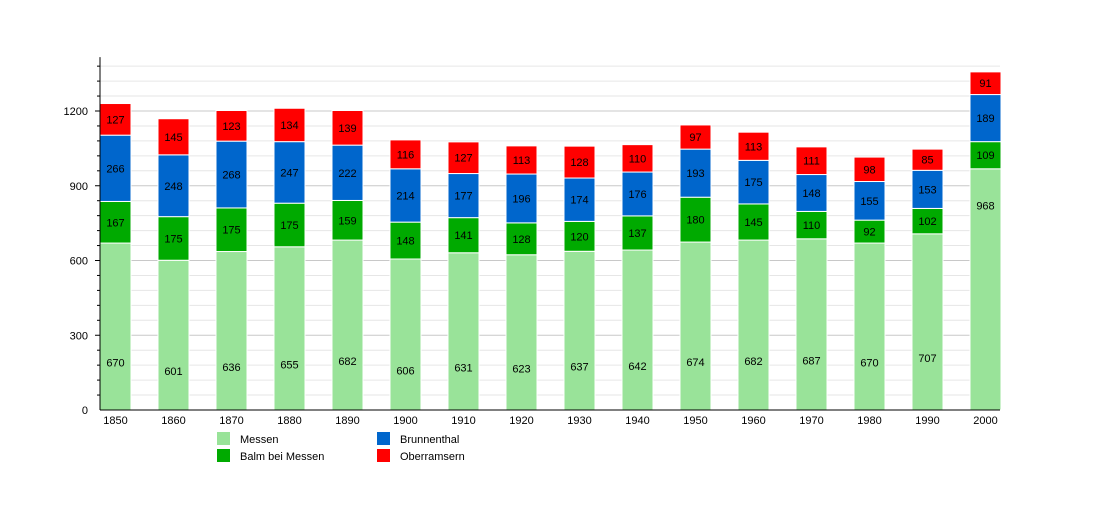 Image resolution: width=1100 pixels, height=505 pixels. Describe the element at coordinates (76, 112) in the screenshot. I see `y-tick-label: 1200` at that location.